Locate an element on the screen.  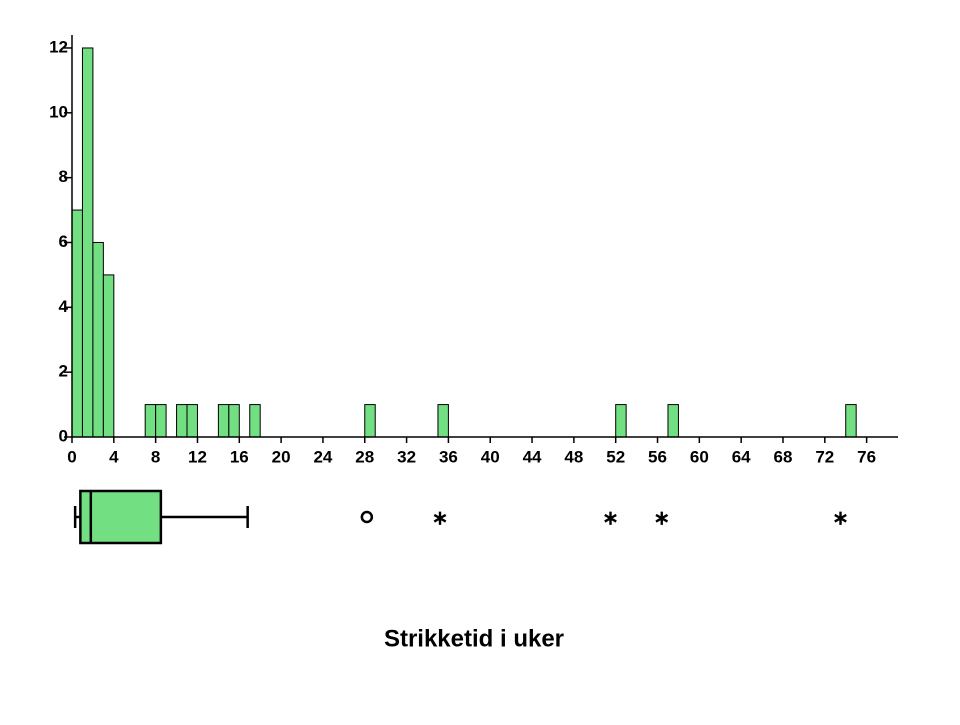
x-tick-label: 56 is located at coordinates (657, 456).